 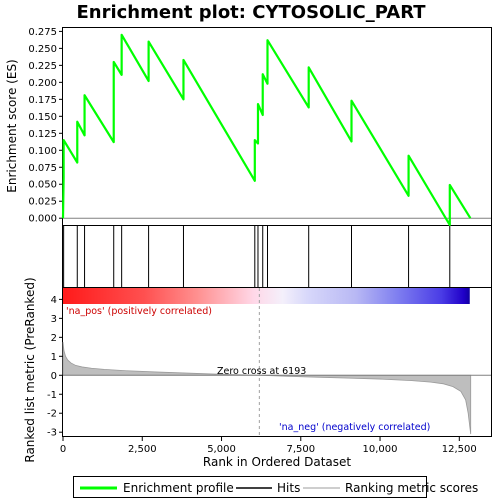 I want to click on legend-hits-label: Hits, so click(x=288, y=488).